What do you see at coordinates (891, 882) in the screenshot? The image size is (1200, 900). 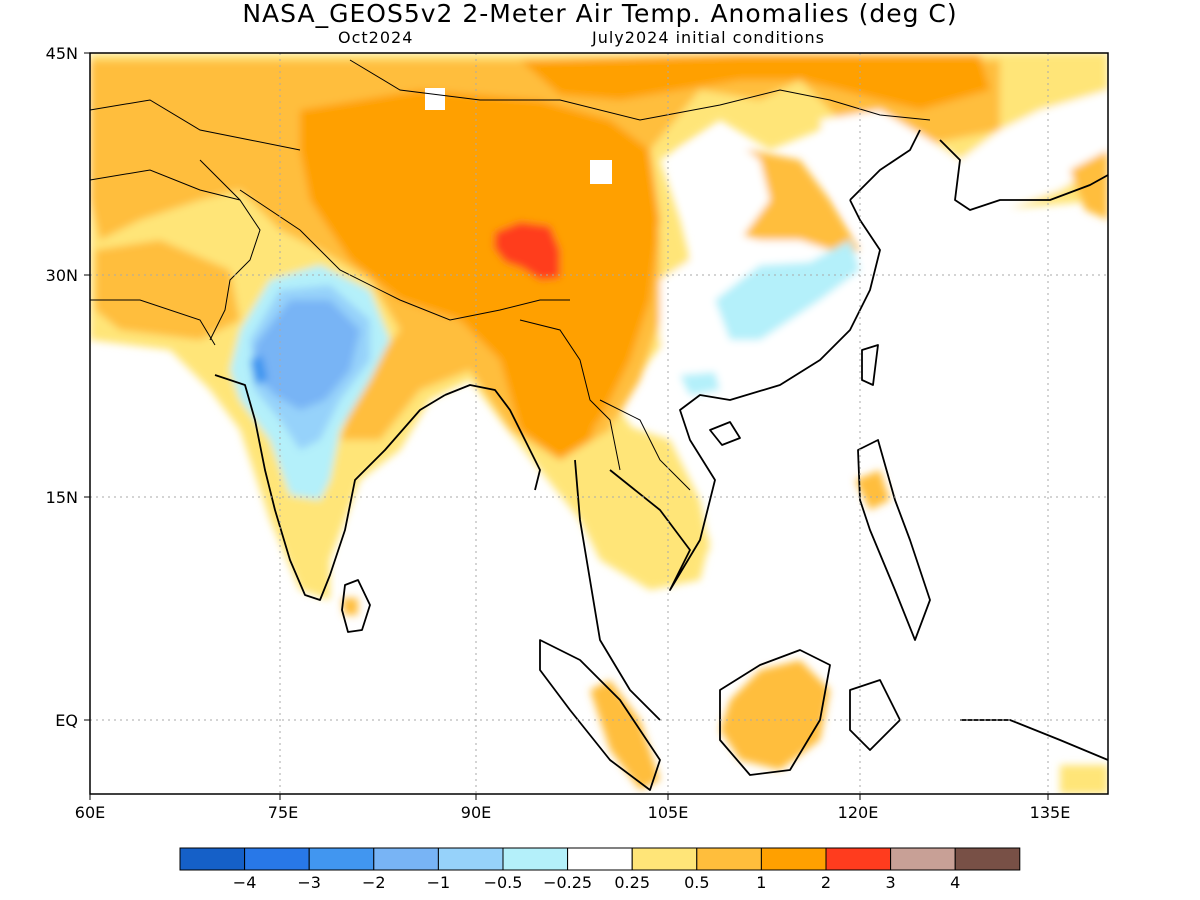 I see `colorbar-label: 3` at bounding box center [891, 882].